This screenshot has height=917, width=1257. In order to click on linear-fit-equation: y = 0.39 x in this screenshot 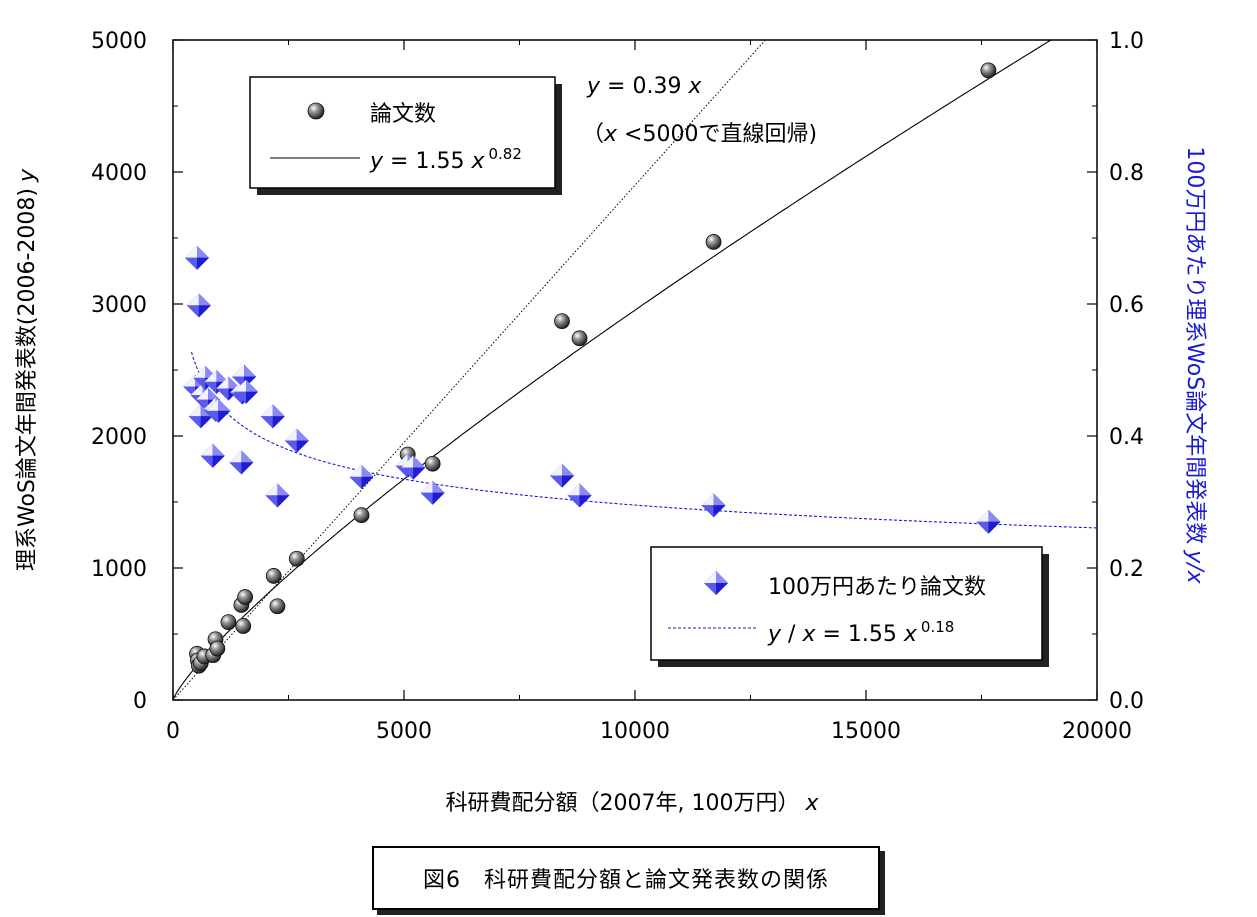, I will do `click(644, 86)`.